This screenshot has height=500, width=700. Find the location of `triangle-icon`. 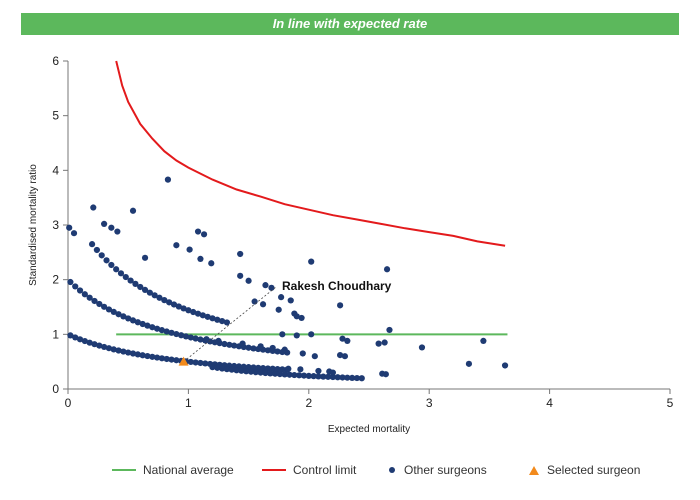

triangle-icon is located at coordinates (534, 470).